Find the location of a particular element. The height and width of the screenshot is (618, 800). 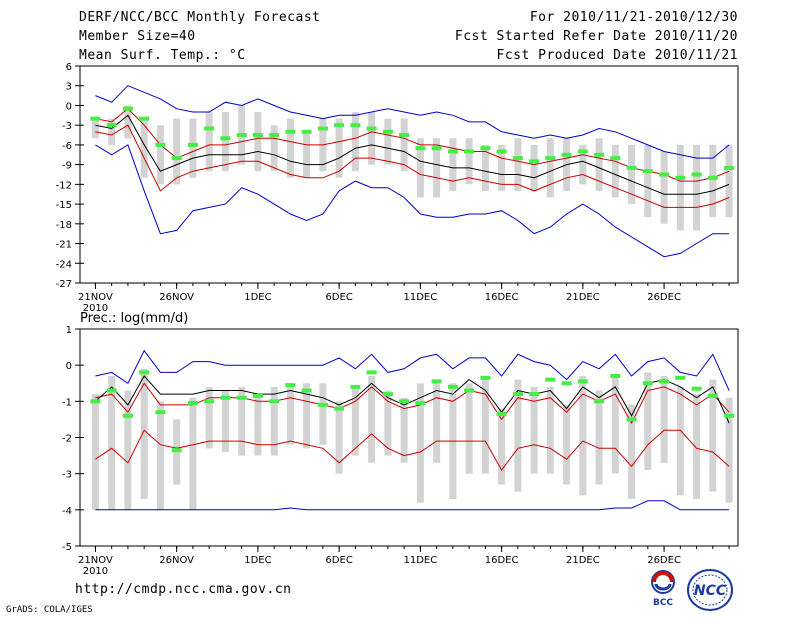

y-tick-label: -4 is located at coordinates (67, 511).